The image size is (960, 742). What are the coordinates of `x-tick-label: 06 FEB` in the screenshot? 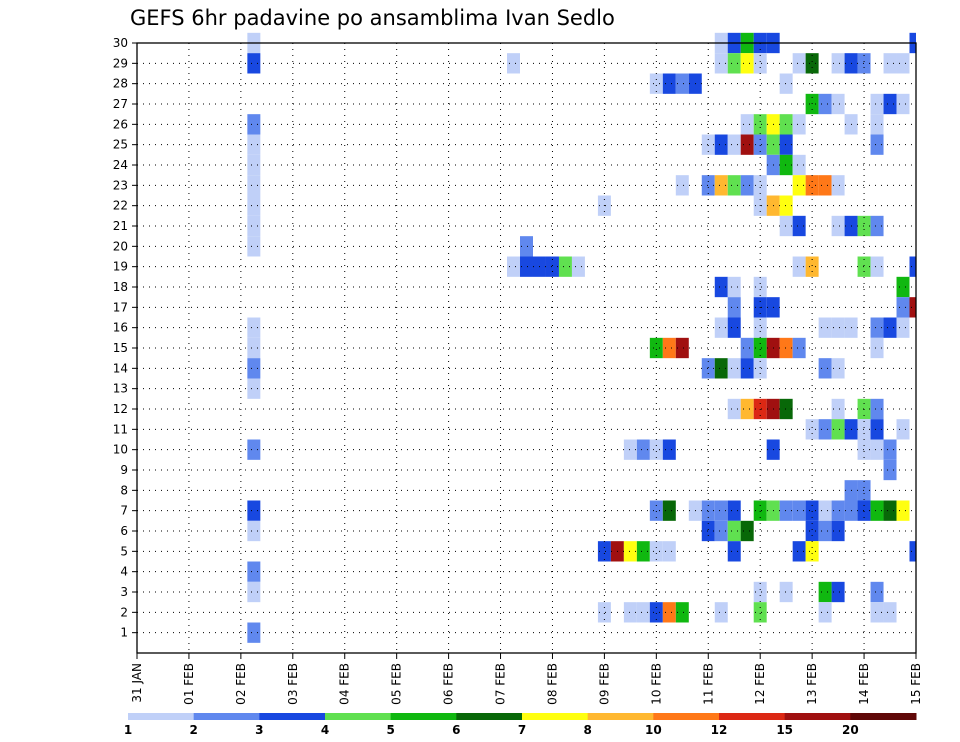 It's located at (449, 684).